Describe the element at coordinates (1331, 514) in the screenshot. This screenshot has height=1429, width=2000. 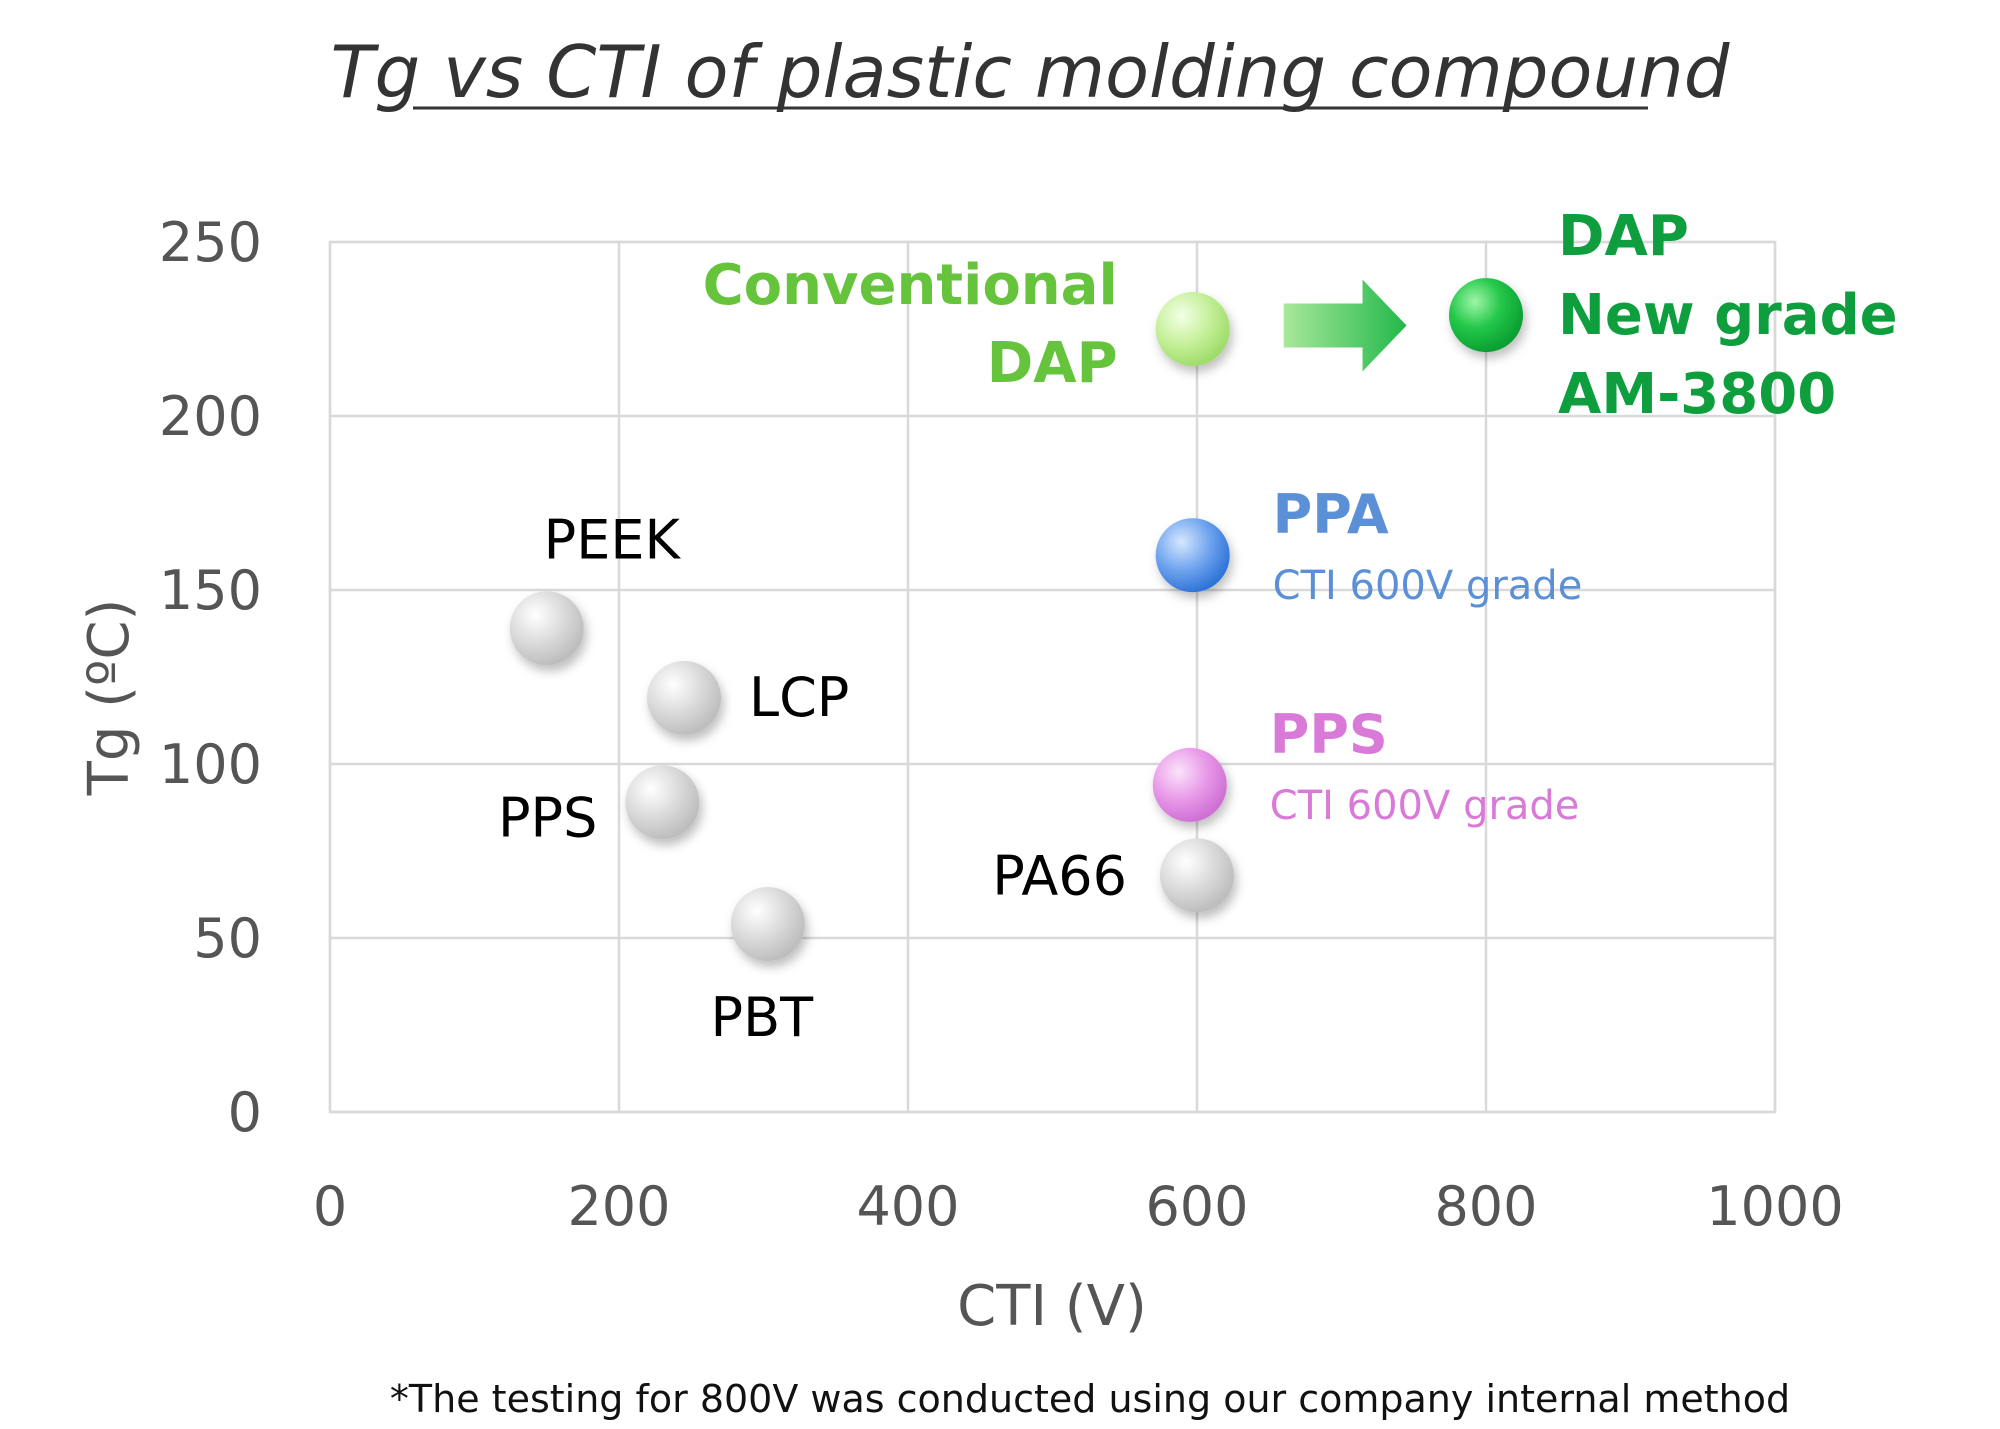
I see `label-ppa-600v-line-1: PPA` at that location.